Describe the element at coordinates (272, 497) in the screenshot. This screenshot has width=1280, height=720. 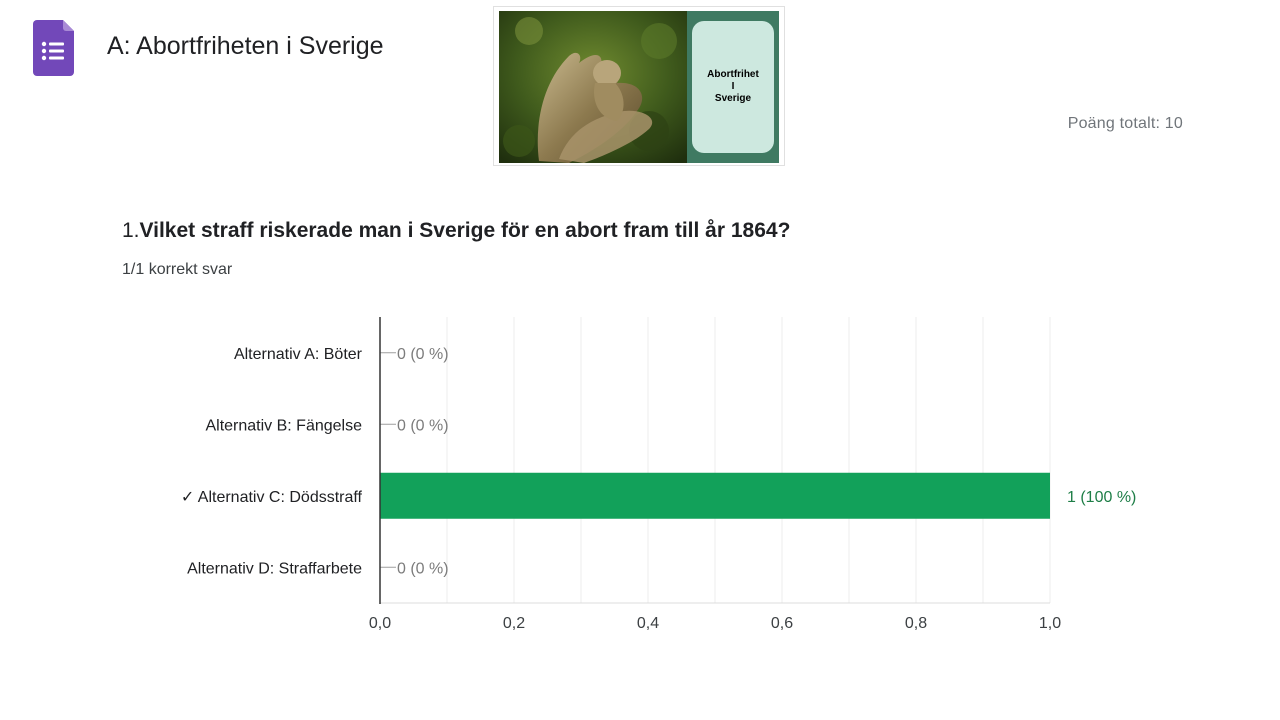
I see `category-label: ✓ Alternativ C: Dödsstraff` at that location.